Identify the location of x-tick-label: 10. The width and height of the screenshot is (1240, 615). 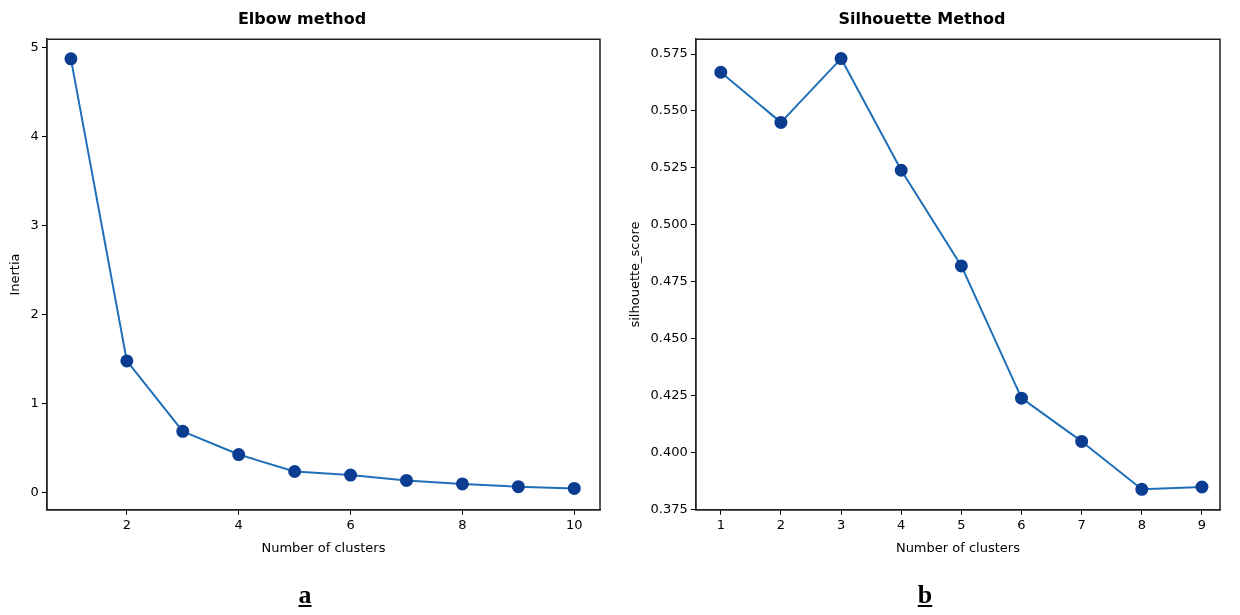
(574, 524).